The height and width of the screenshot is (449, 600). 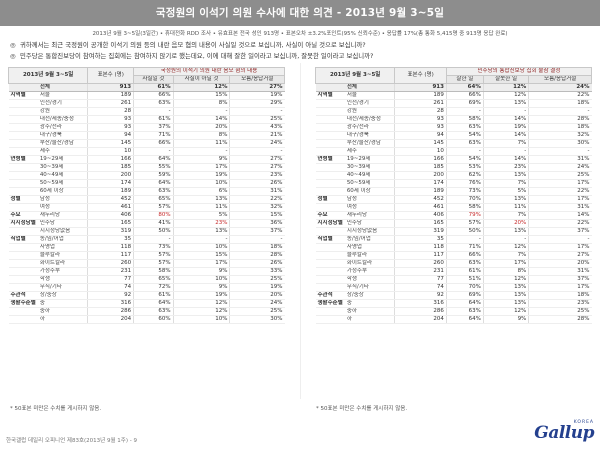 What do you see at coordinates (300, 231) in the screenshot?
I see `divider` at bounding box center [300, 231].